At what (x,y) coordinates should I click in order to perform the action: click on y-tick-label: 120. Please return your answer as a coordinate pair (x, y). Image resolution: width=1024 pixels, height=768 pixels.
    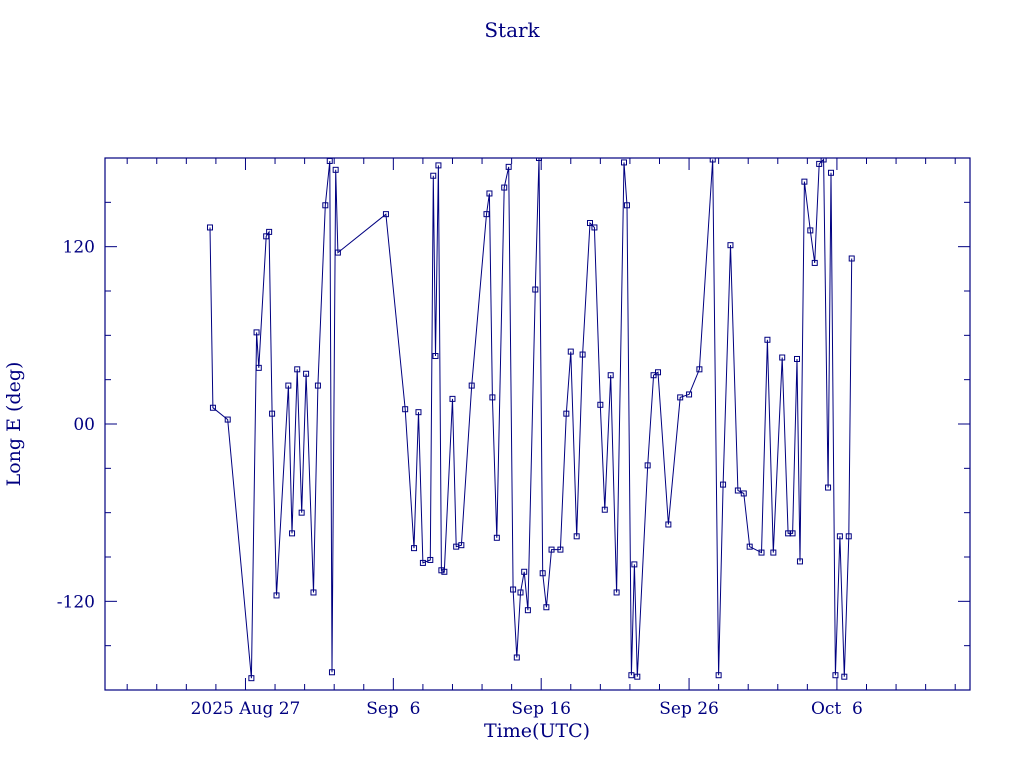
    Looking at the image, I should click on (79, 248).